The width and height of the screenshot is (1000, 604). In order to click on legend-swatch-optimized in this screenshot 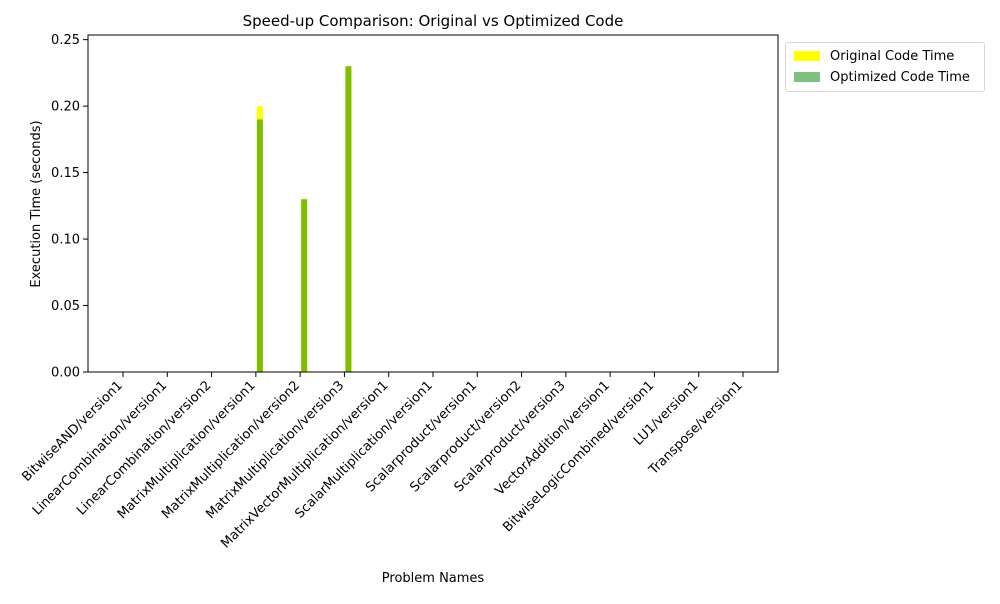, I will do `click(807, 77)`.